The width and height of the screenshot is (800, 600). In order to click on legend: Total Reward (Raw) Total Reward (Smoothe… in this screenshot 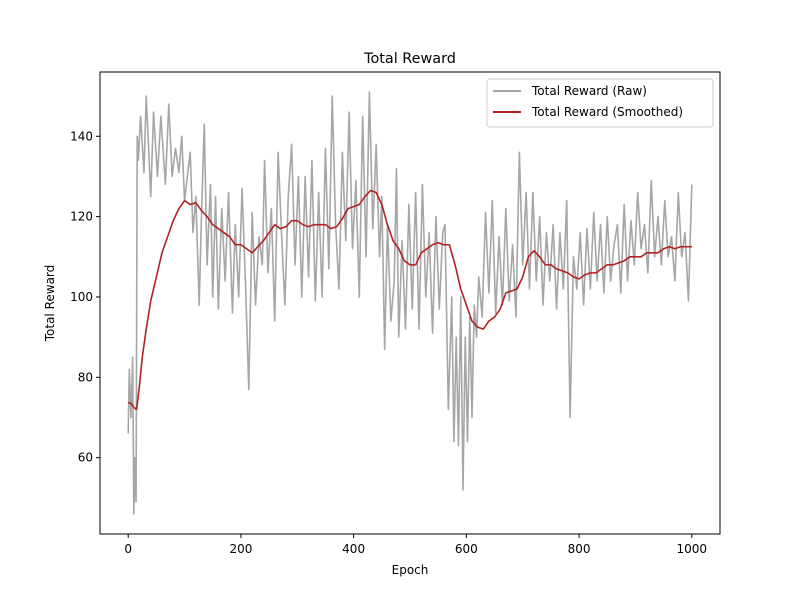, I will do `click(600, 103)`.